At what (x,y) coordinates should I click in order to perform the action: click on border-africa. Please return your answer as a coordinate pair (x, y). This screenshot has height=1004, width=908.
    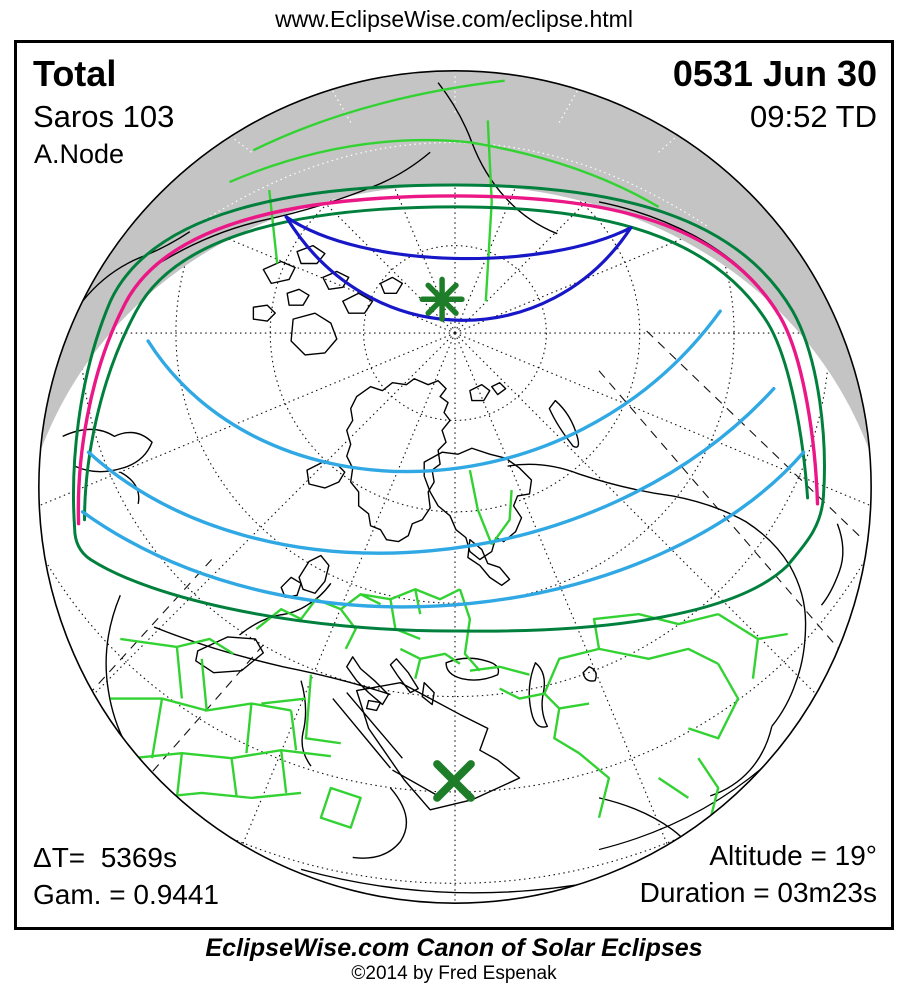
    Looking at the image, I should click on (236, 733).